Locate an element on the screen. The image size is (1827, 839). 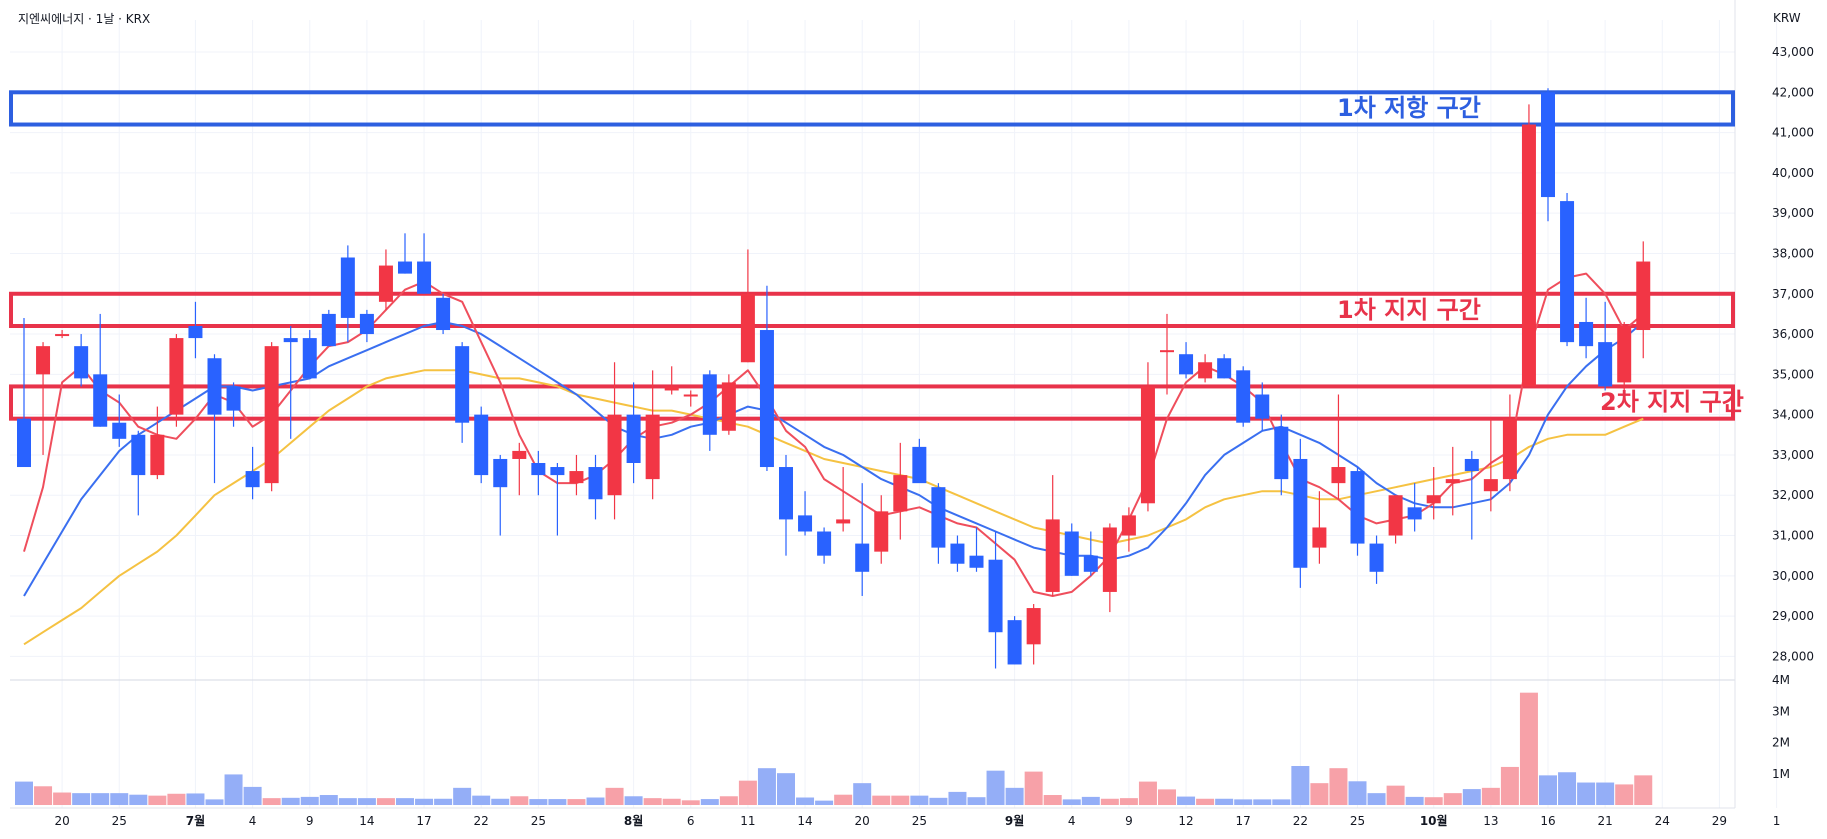
time-tick-label: 6 is located at coordinates (691, 821).